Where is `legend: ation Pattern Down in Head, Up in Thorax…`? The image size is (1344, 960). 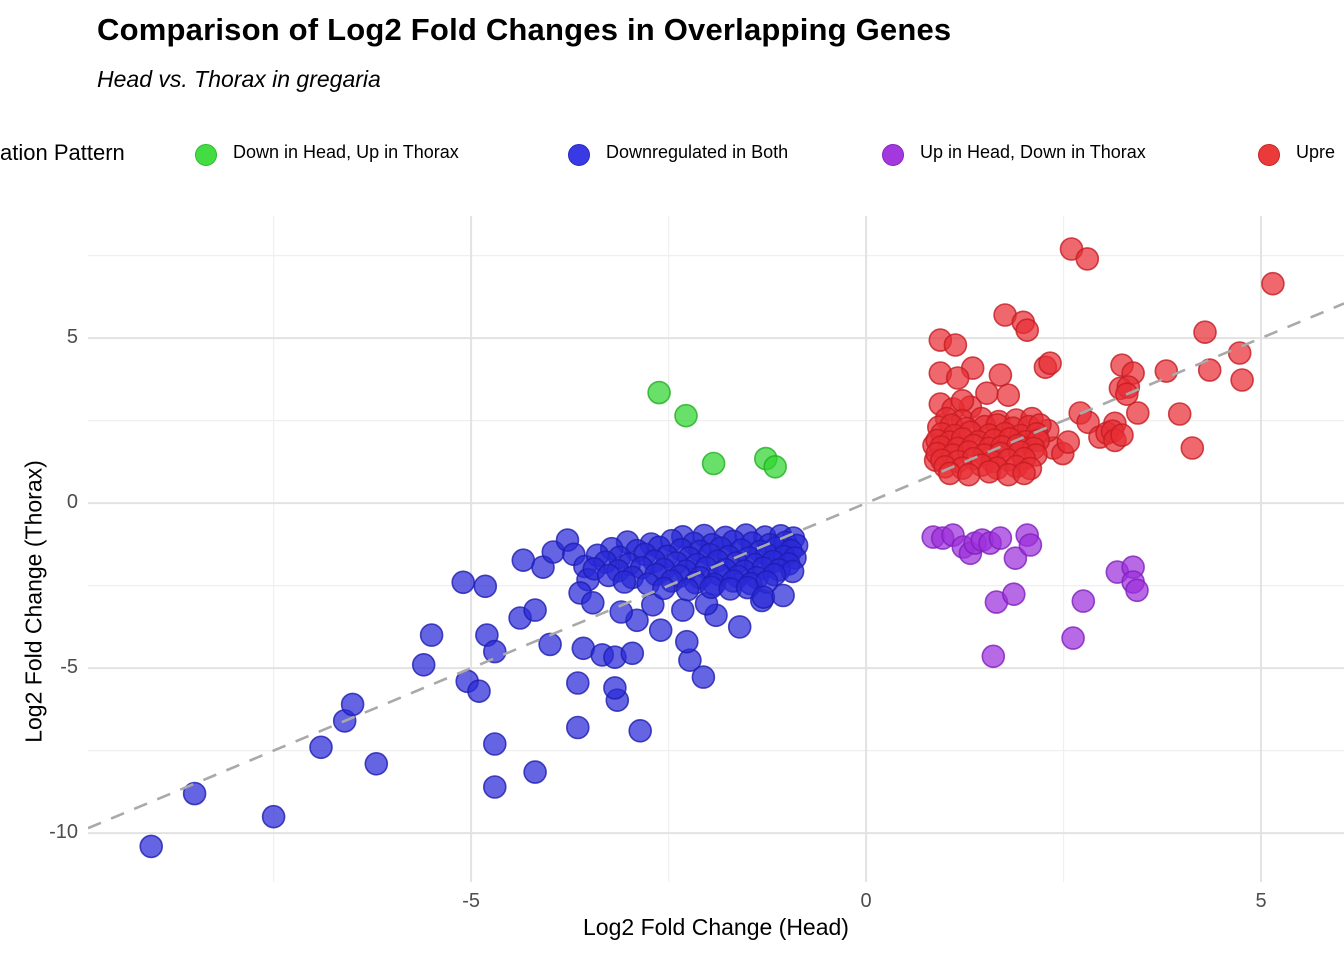 legend: ation Pattern Down in Head, Up in Thorax… is located at coordinates (672, 154).